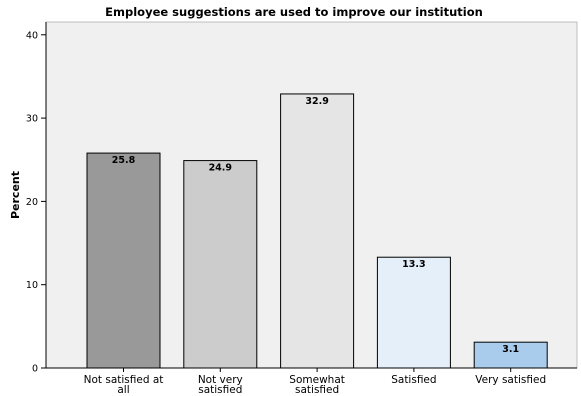  What do you see at coordinates (15, 195) in the screenshot?
I see `y-axis-label: Percent` at bounding box center [15, 195].